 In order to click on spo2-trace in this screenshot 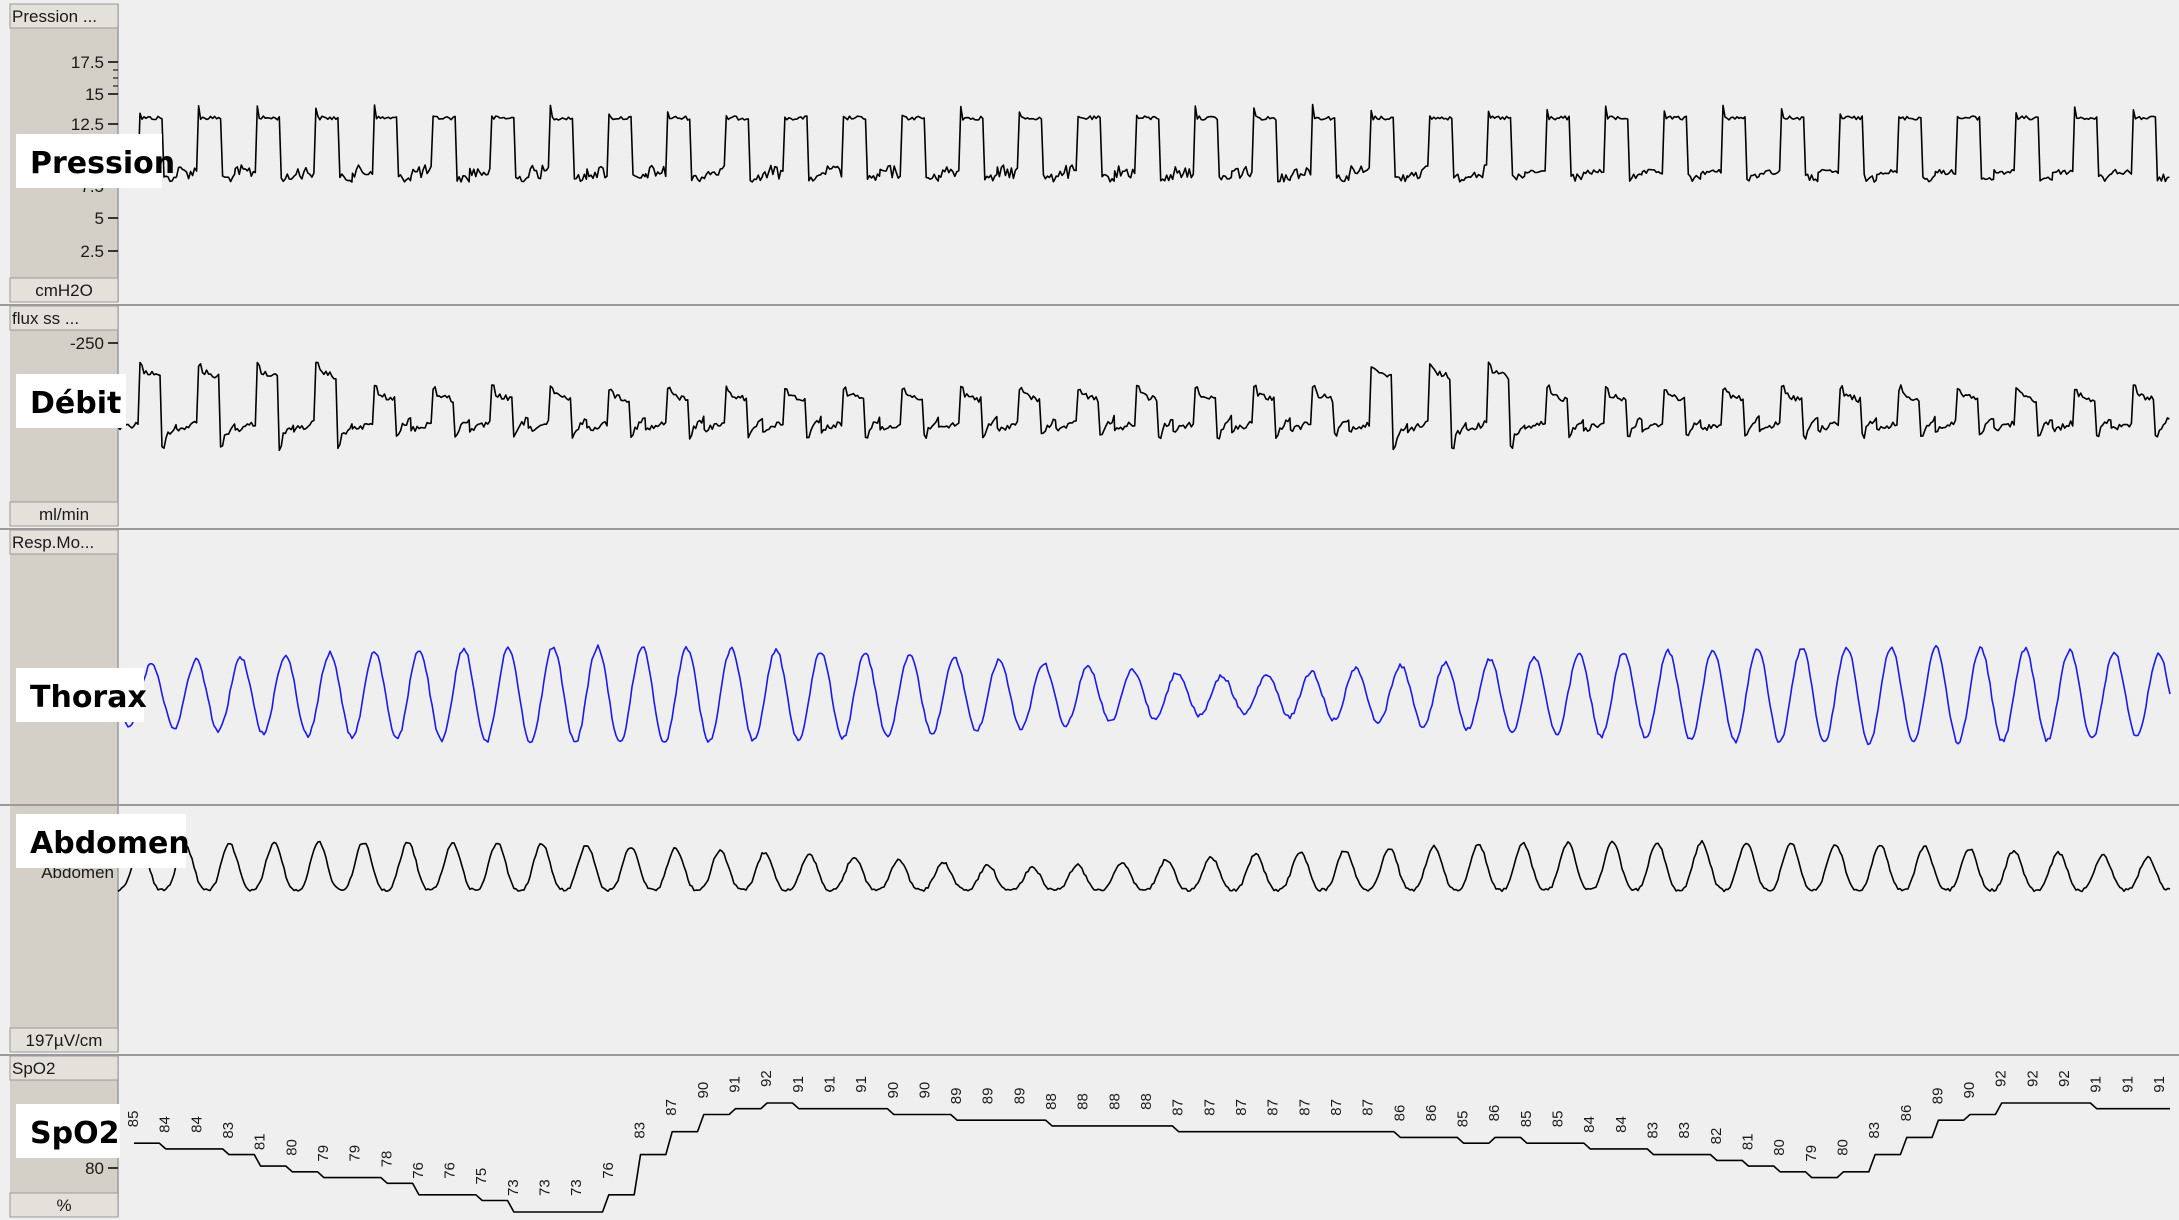, I will do `click(1152, 1157)`.